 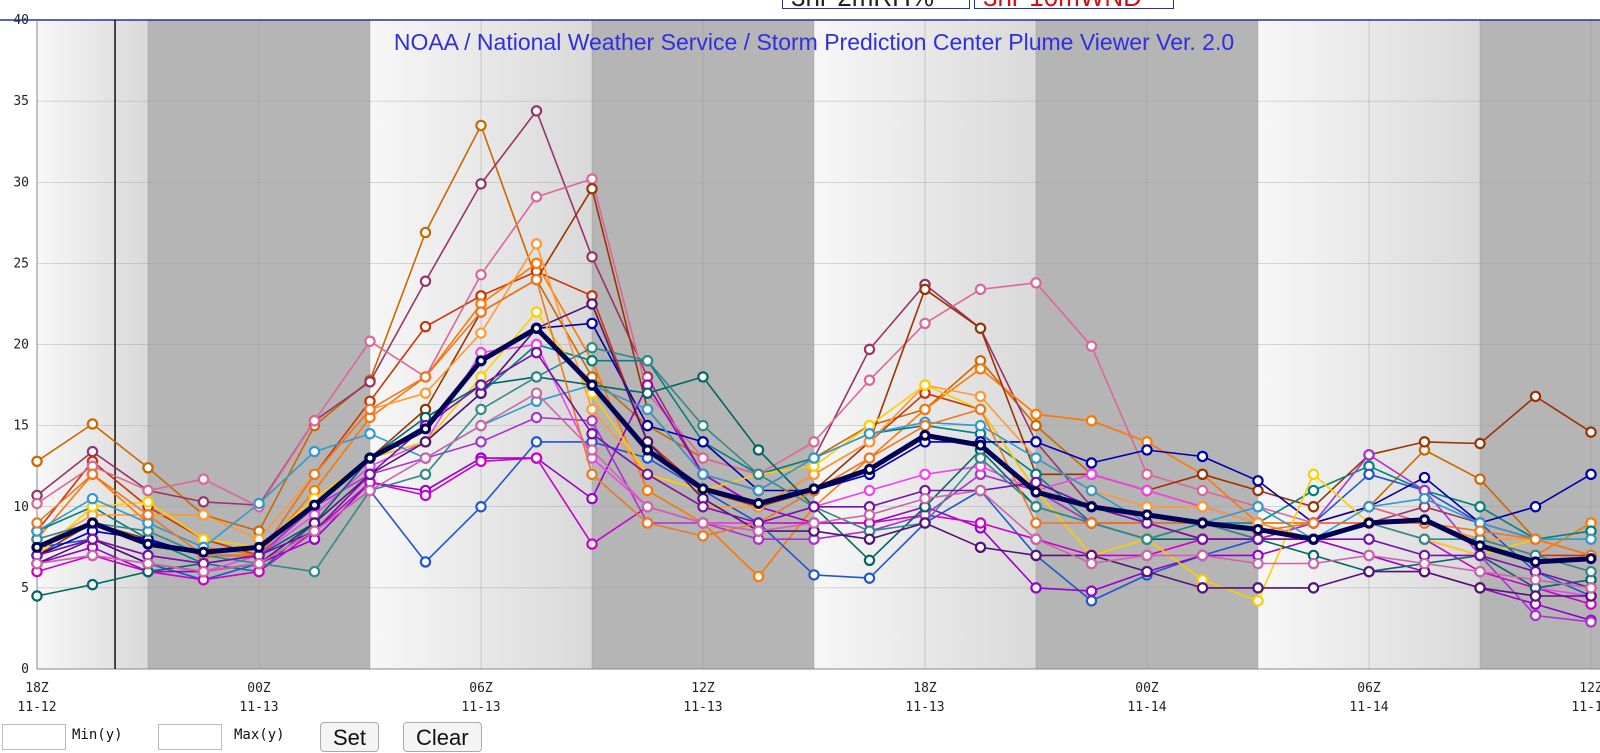 What do you see at coordinates (1074, 4) in the screenshot?
I see `tab-wind: 3hr-10mWND` at bounding box center [1074, 4].